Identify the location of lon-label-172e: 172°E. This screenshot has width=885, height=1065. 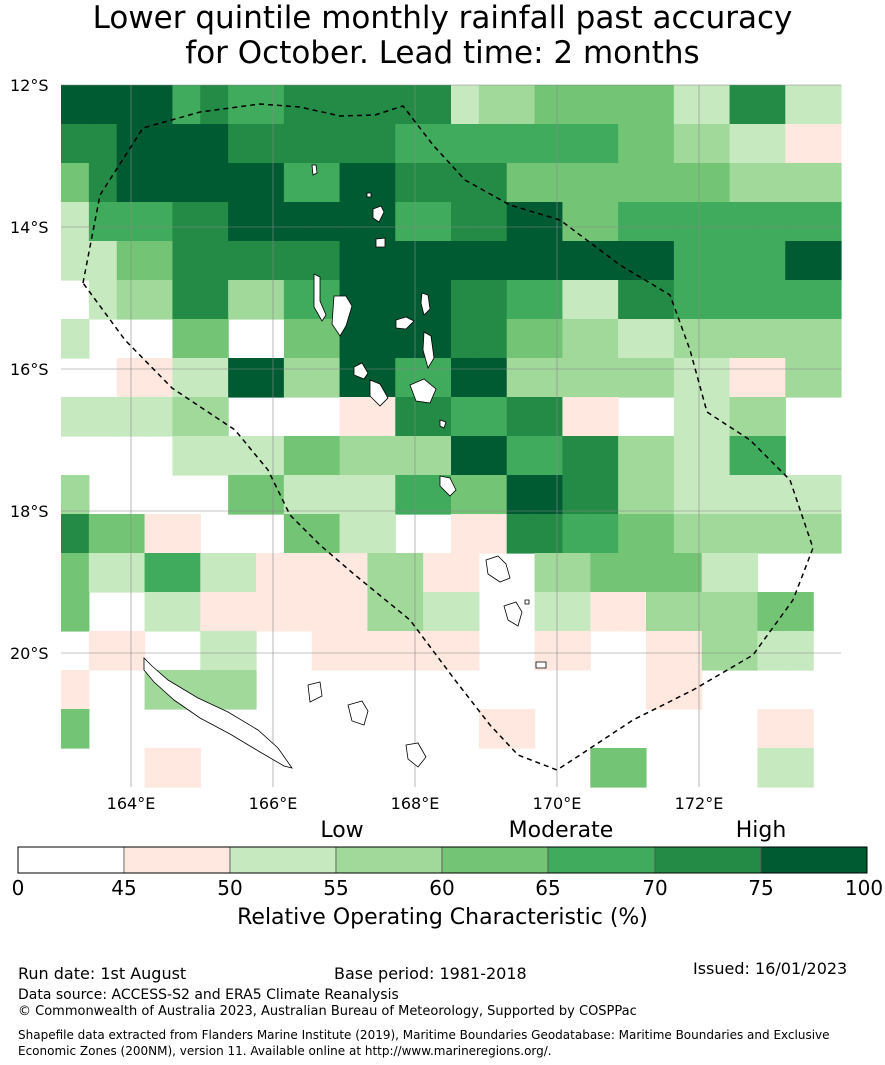
(699, 803).